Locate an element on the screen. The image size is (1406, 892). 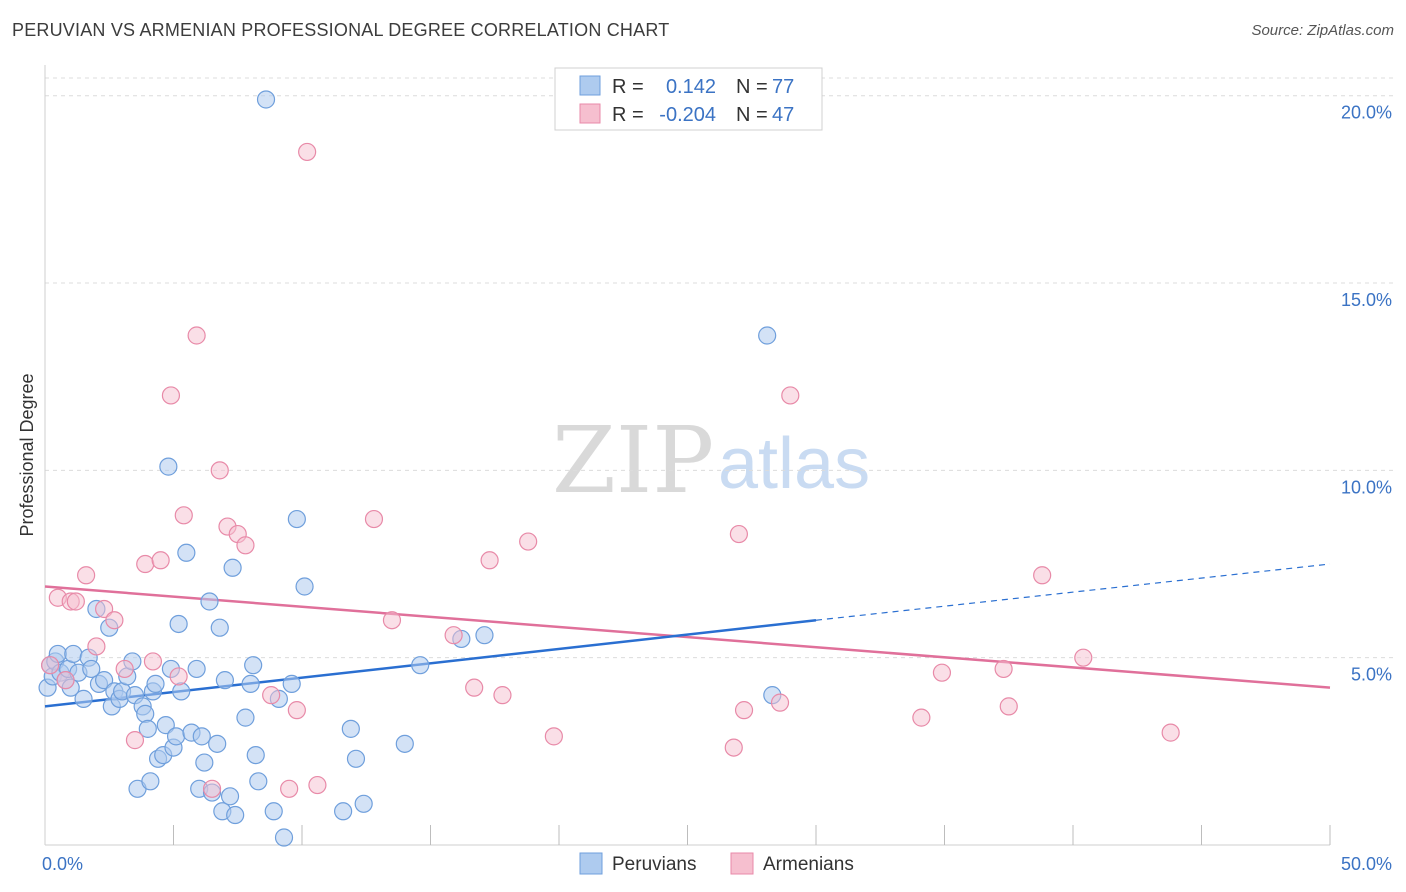
y-tick-label-3: 20.0% is located at coordinates (1366, 113).